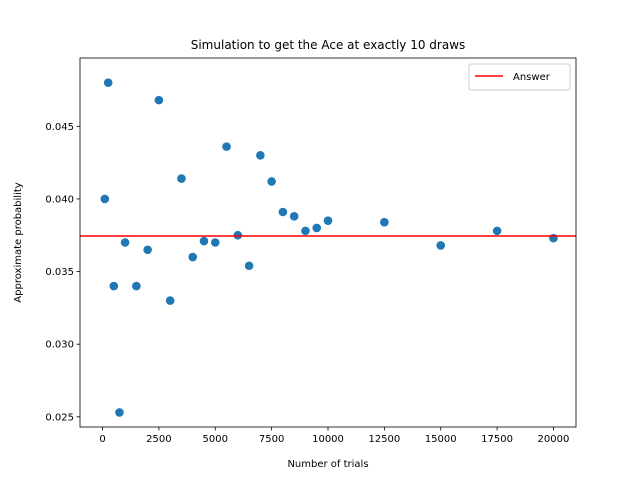 Image resolution: width=640 pixels, height=480 pixels. Describe the element at coordinates (532, 77) in the screenshot. I see `legend-answer-label: Answer` at that location.